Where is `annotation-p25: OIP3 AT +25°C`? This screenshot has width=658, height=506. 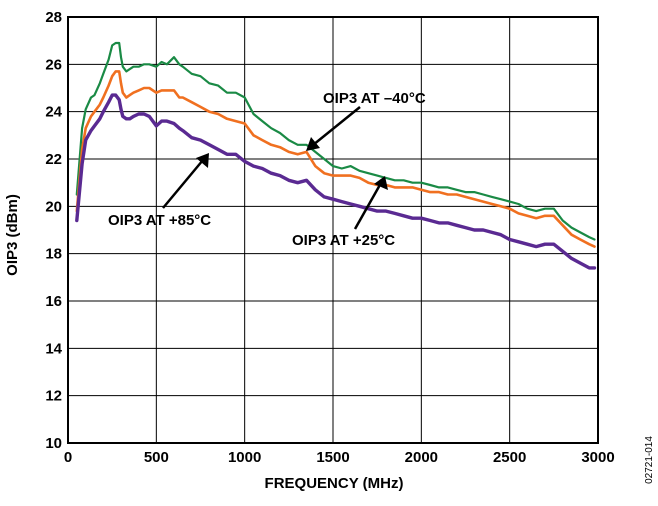 annotation-p25: OIP3 AT +25°C is located at coordinates (343, 212).